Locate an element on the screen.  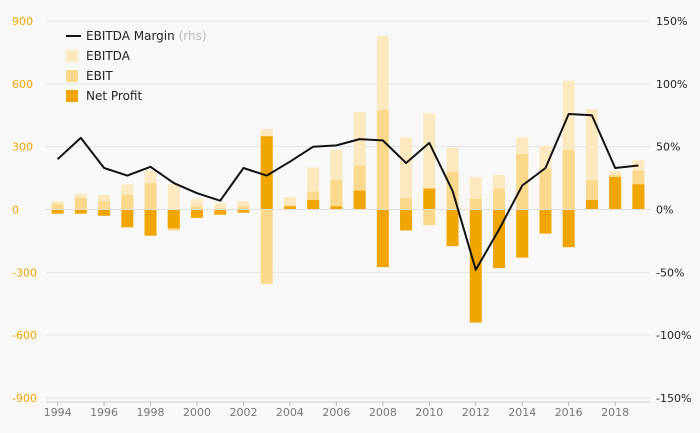
bar-net-profit-2002 is located at coordinates (243, 211).